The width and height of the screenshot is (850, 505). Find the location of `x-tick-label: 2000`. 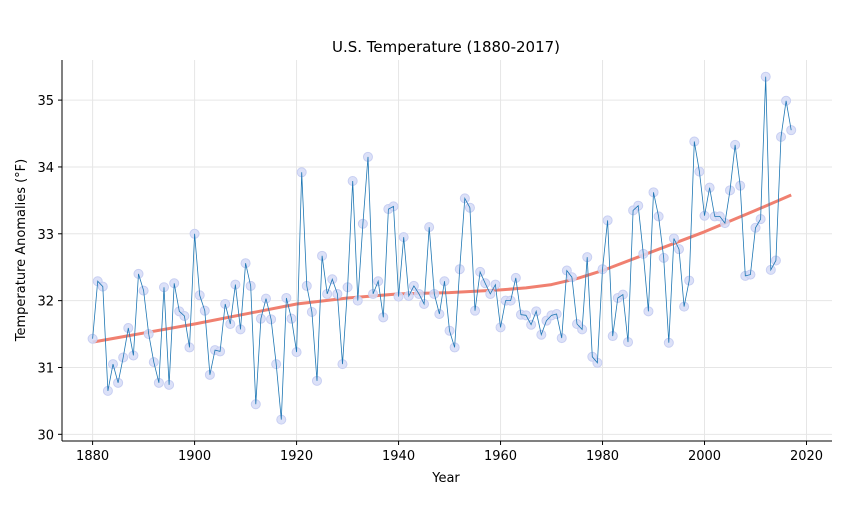

x-tick-label: 2000 is located at coordinates (704, 456).